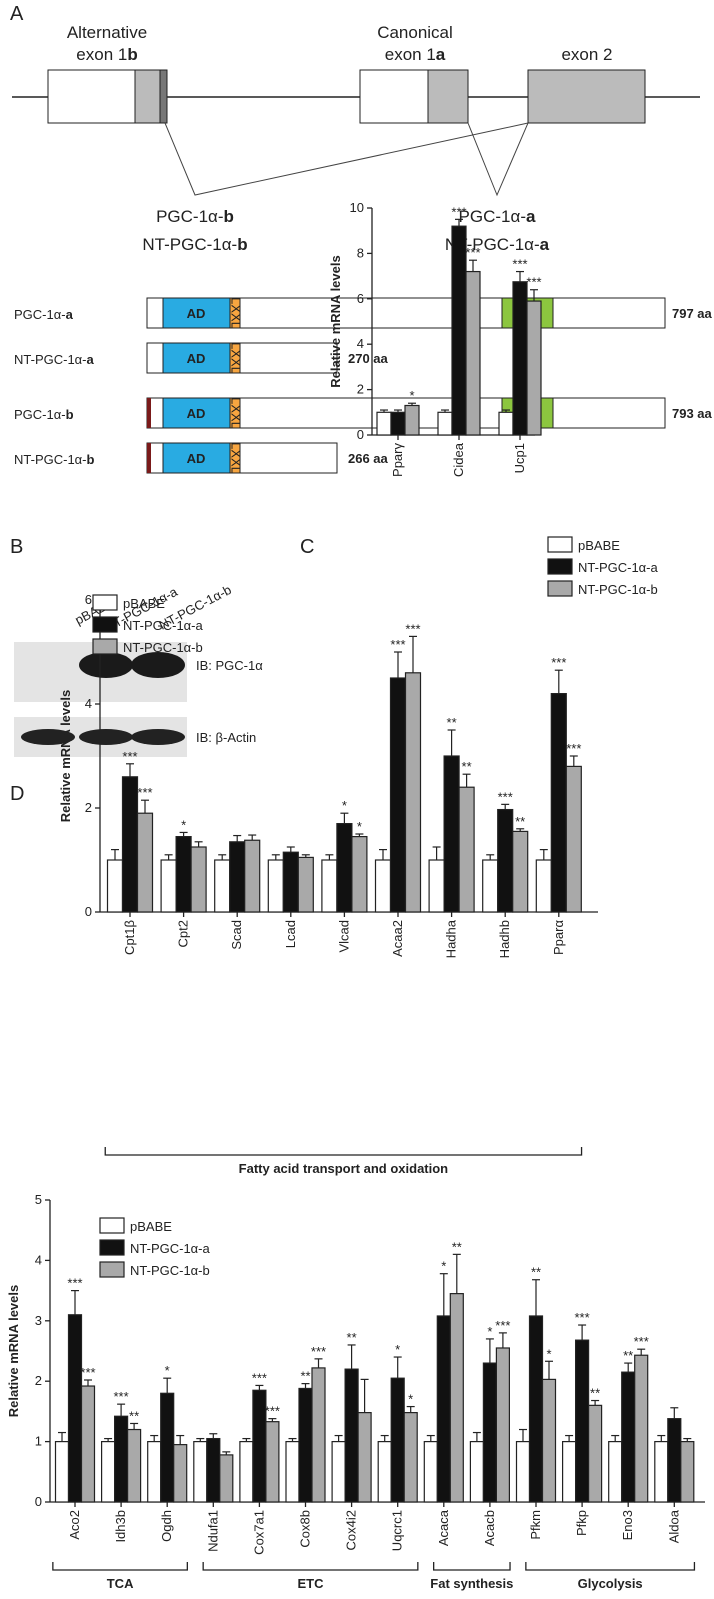 The width and height of the screenshot is (714, 1599). I want to click on isoform-label: NT-PGC-1α-b, so click(194, 244).